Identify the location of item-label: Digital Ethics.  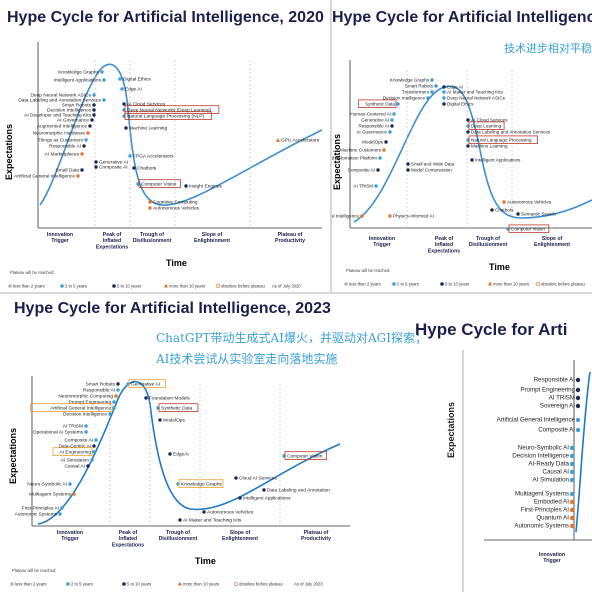
(460, 104).